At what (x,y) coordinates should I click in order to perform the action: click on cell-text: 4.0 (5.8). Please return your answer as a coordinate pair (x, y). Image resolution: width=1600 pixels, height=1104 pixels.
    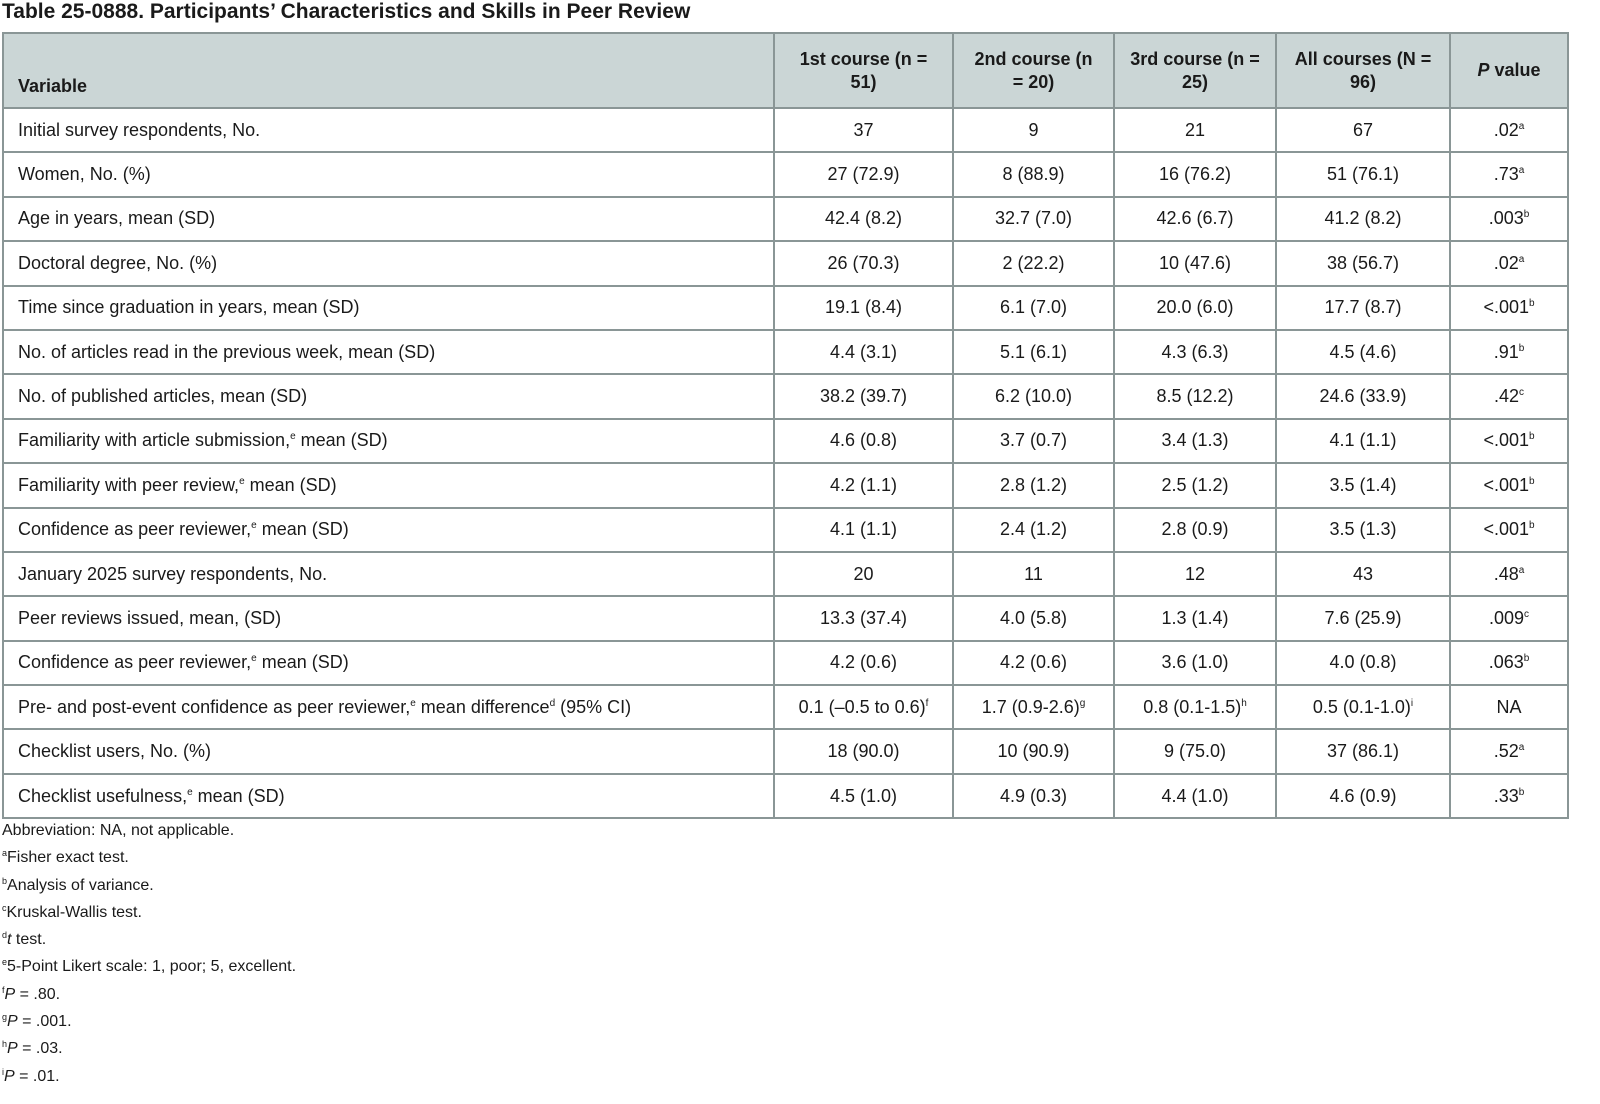
    Looking at the image, I should click on (1033, 617).